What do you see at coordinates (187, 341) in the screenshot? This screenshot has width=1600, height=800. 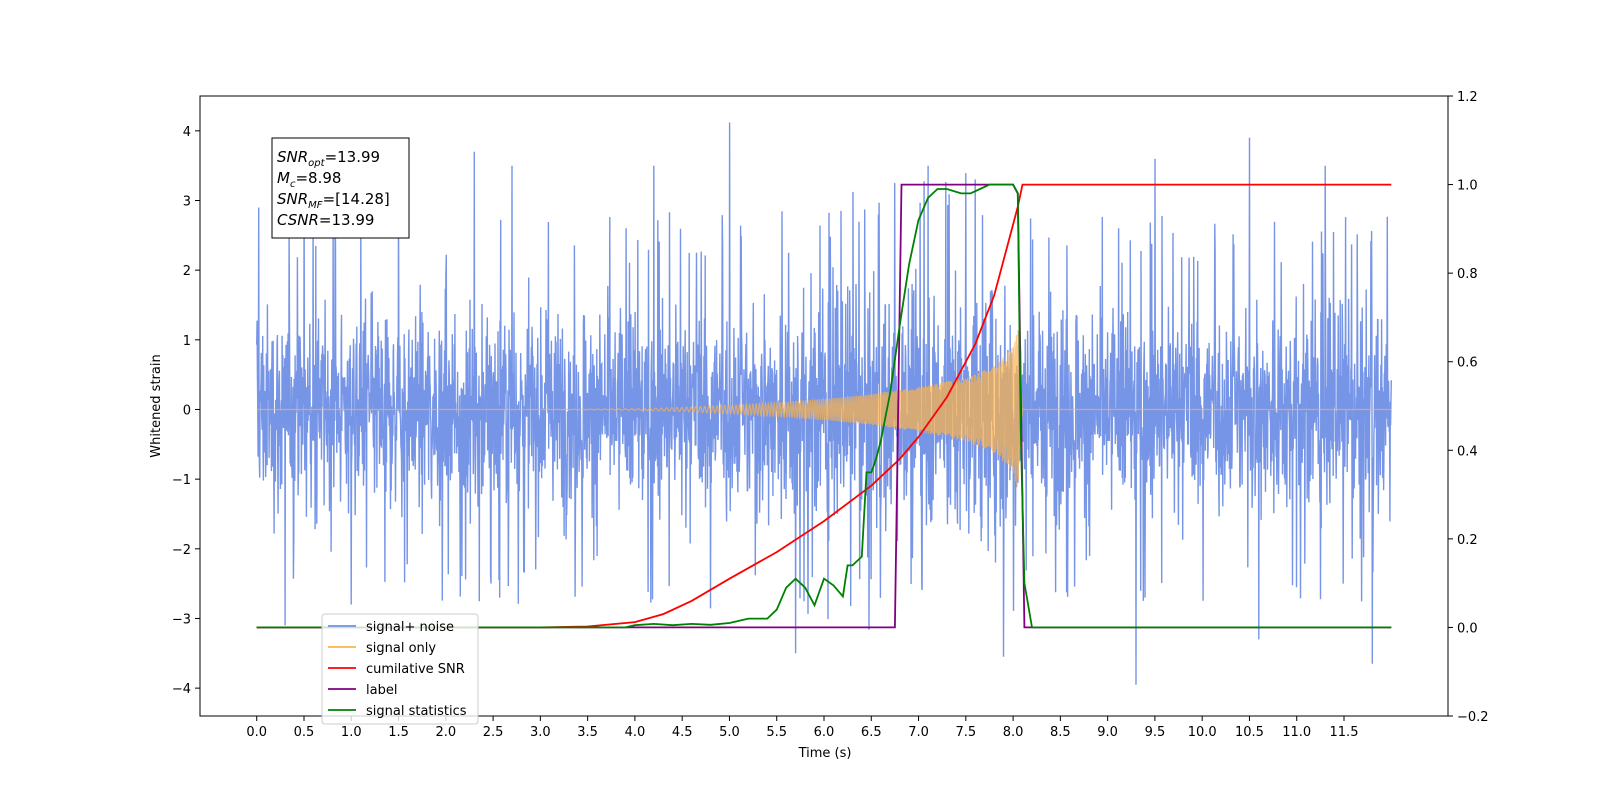 I see `y-left-tick-label: 1` at bounding box center [187, 341].